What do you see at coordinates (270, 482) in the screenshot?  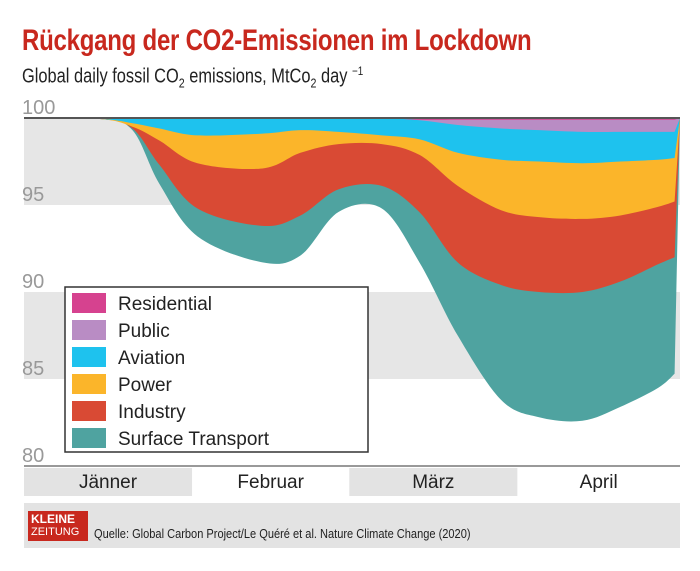 I see `month-label: Februar` at bounding box center [270, 482].